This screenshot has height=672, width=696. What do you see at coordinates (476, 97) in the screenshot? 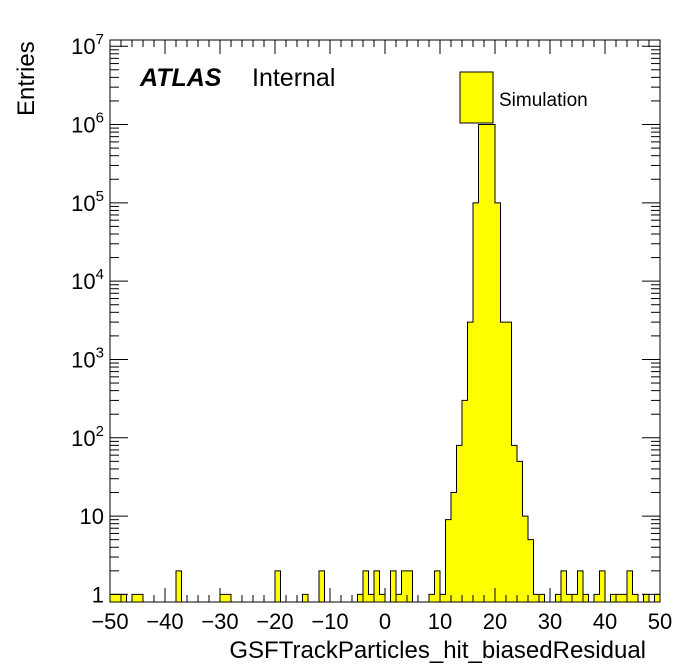
I see `legend-swatch` at bounding box center [476, 97].